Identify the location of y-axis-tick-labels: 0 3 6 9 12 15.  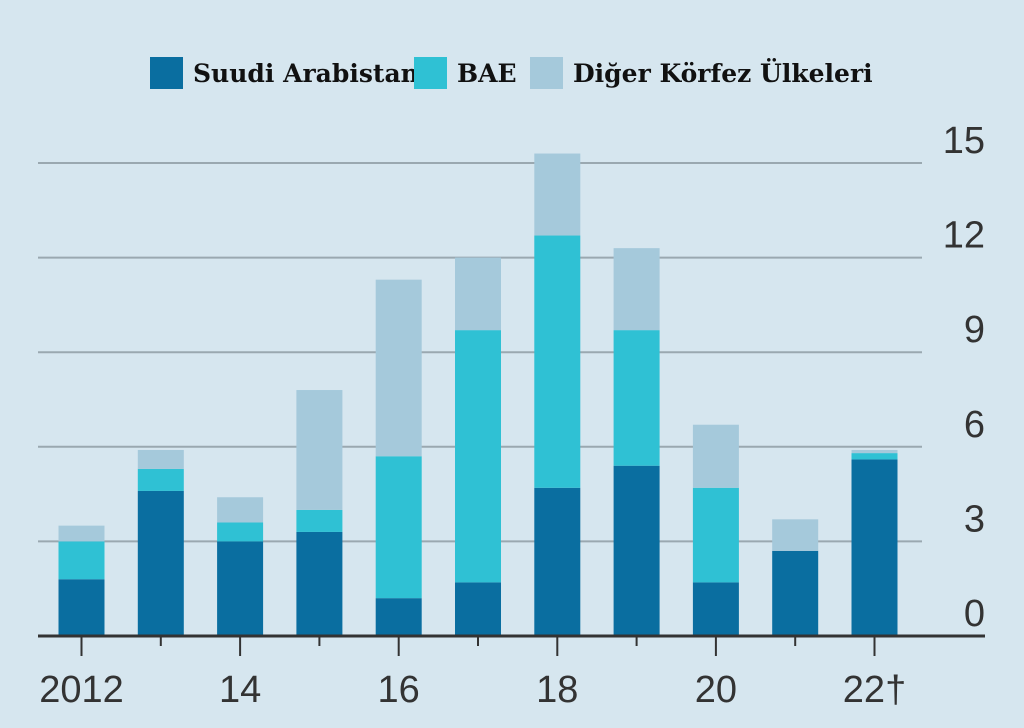
(964, 377).